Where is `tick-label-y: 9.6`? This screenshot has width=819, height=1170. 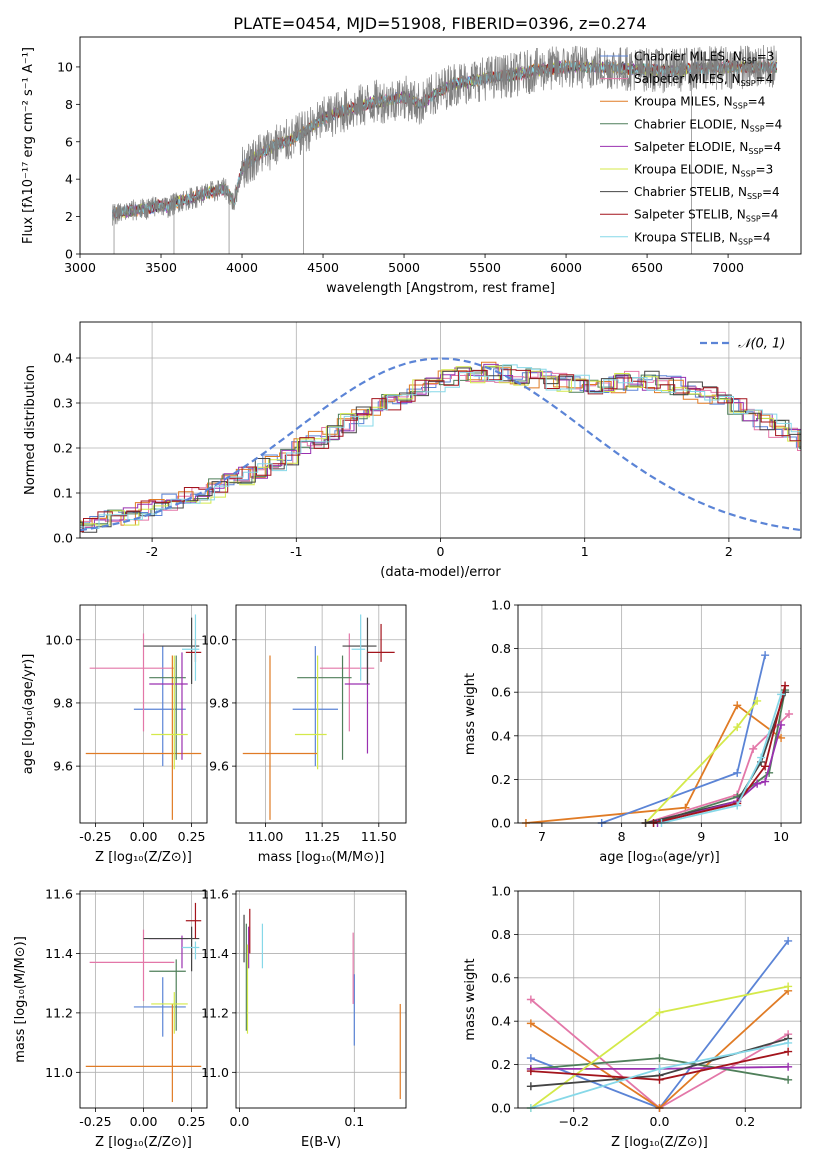 tick-label-y: 9.6 is located at coordinates (63, 766).